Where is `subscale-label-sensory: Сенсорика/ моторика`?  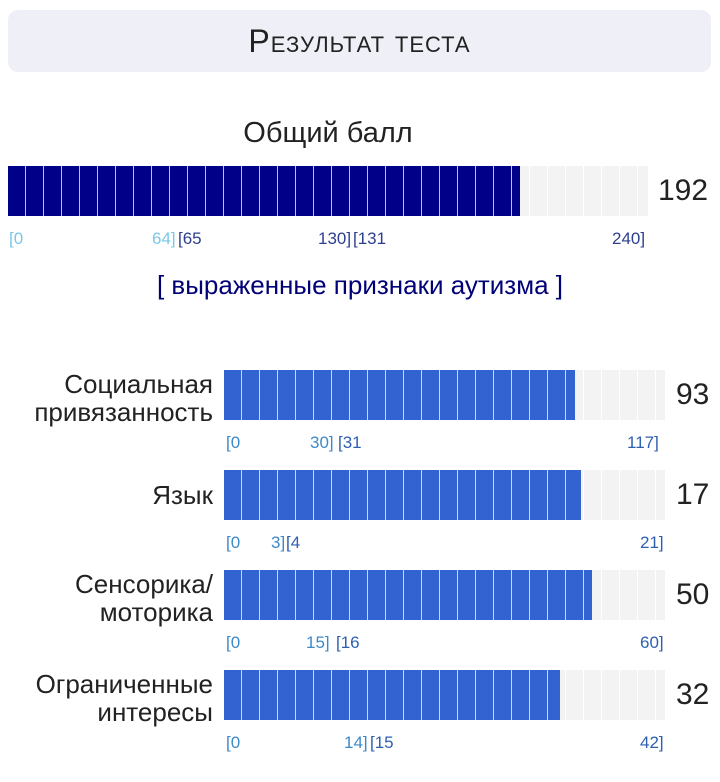
subscale-label-sensory: Сенсорика/ моторика is located at coordinates (144, 598).